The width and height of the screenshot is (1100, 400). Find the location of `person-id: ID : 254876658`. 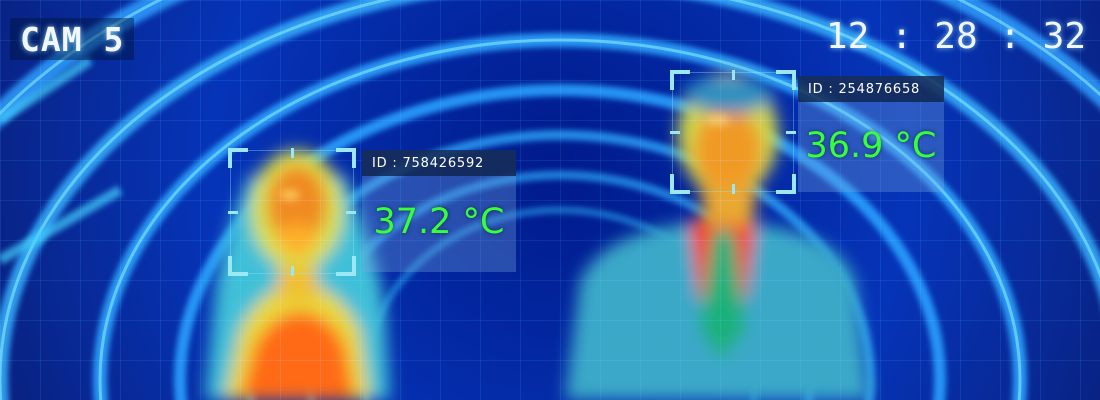

person-id: ID : 254876658 is located at coordinates (871, 89).